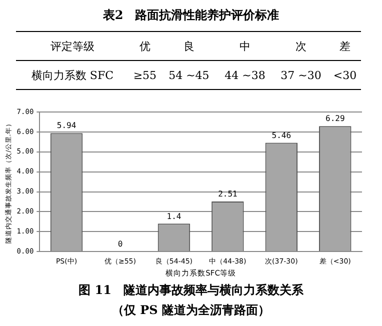 This screenshot has width=382, height=326. Describe the element at coordinates (188, 46) in the screenshot. I see `text: 良` at that location.